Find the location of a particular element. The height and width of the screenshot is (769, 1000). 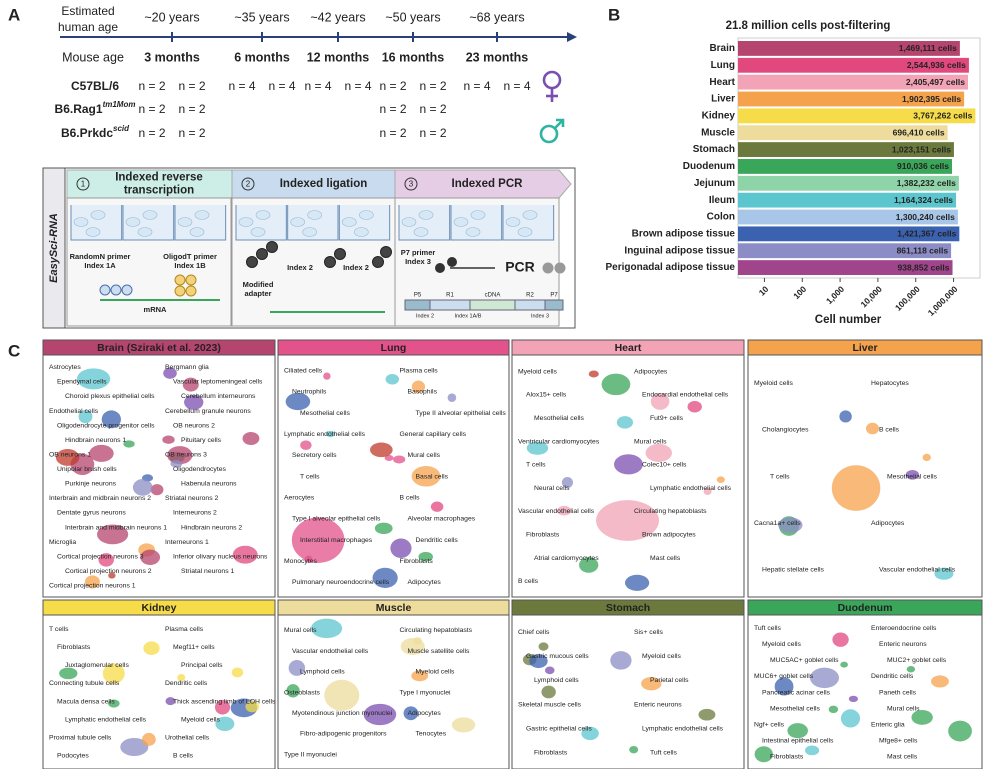

cell-type-label: Ventricular cardiomyocytes is located at coordinates (559, 441).